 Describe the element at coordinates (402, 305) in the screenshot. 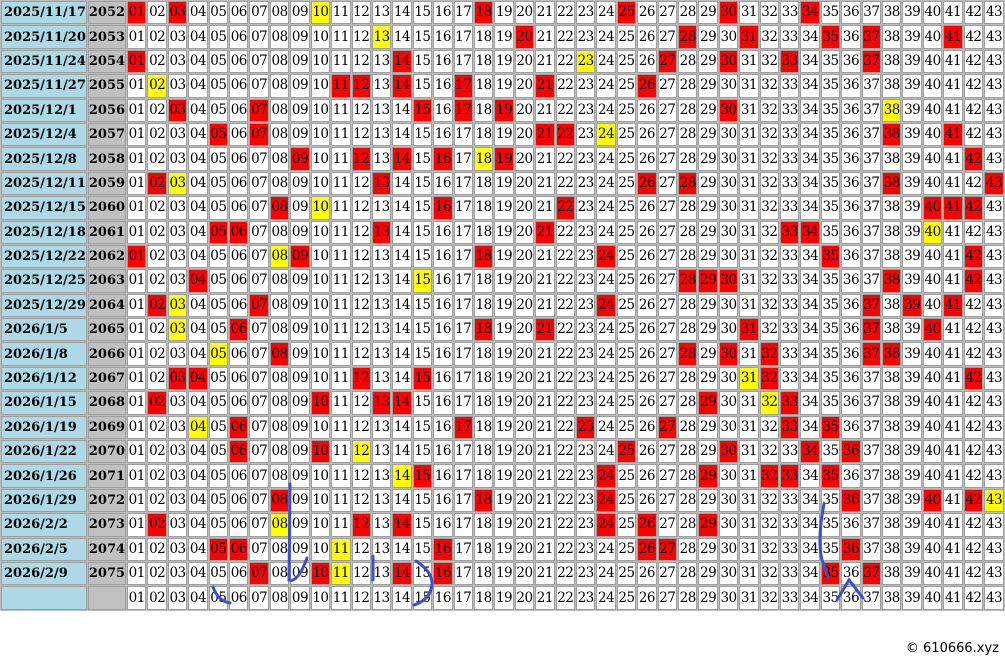

I see `number-cell: 14` at that location.